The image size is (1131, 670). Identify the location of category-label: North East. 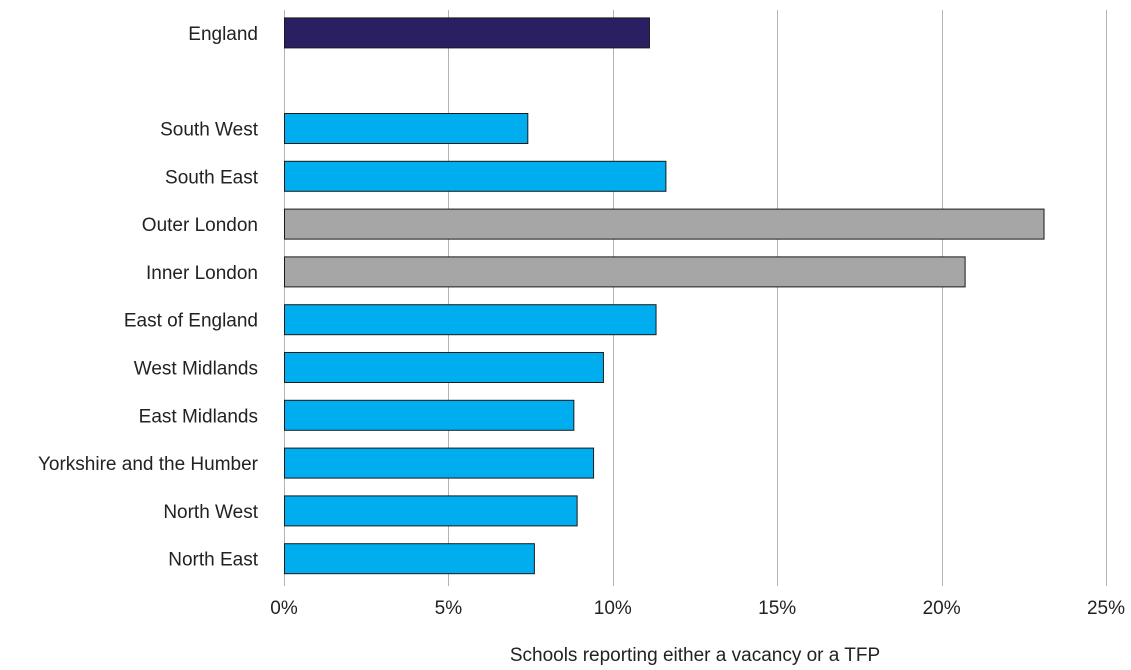
(213, 560).